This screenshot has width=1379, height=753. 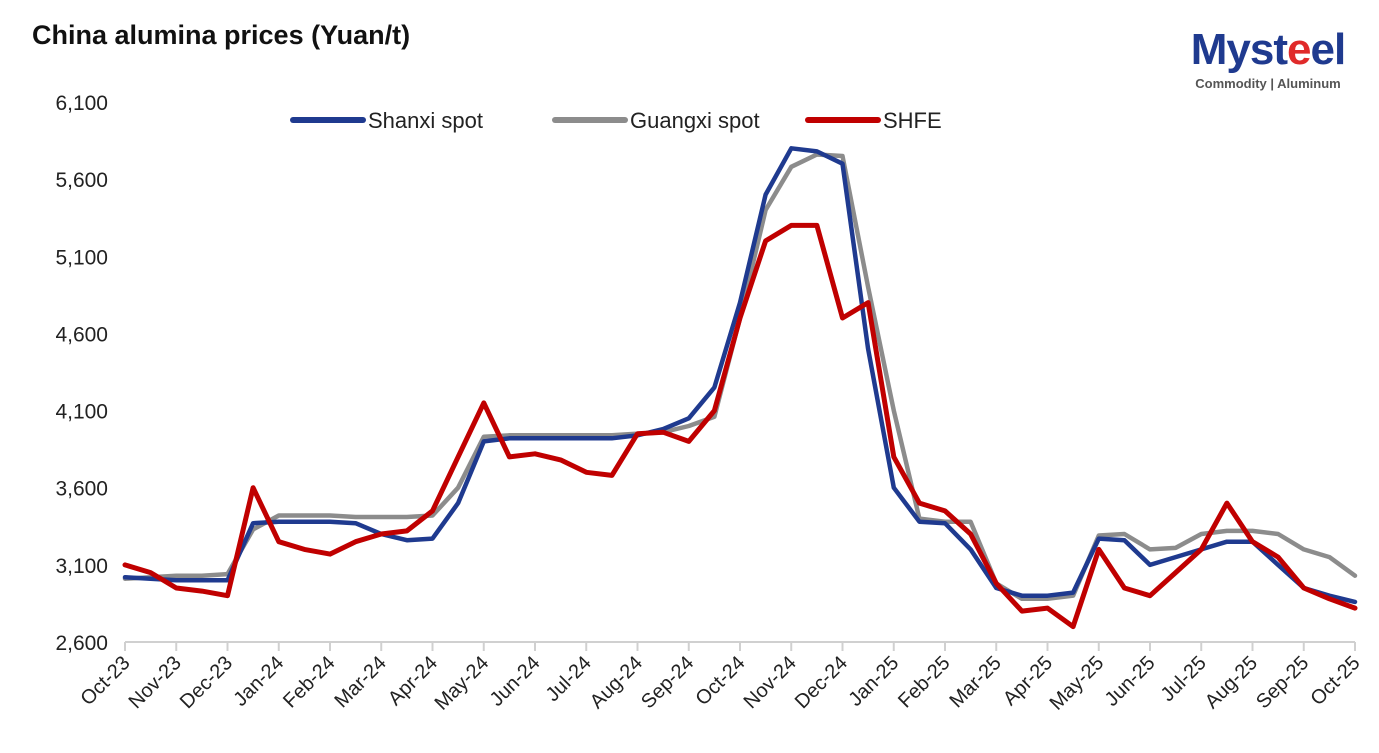 What do you see at coordinates (1299, 49) in the screenshot?
I see `logo-text-accent: e` at bounding box center [1299, 49].